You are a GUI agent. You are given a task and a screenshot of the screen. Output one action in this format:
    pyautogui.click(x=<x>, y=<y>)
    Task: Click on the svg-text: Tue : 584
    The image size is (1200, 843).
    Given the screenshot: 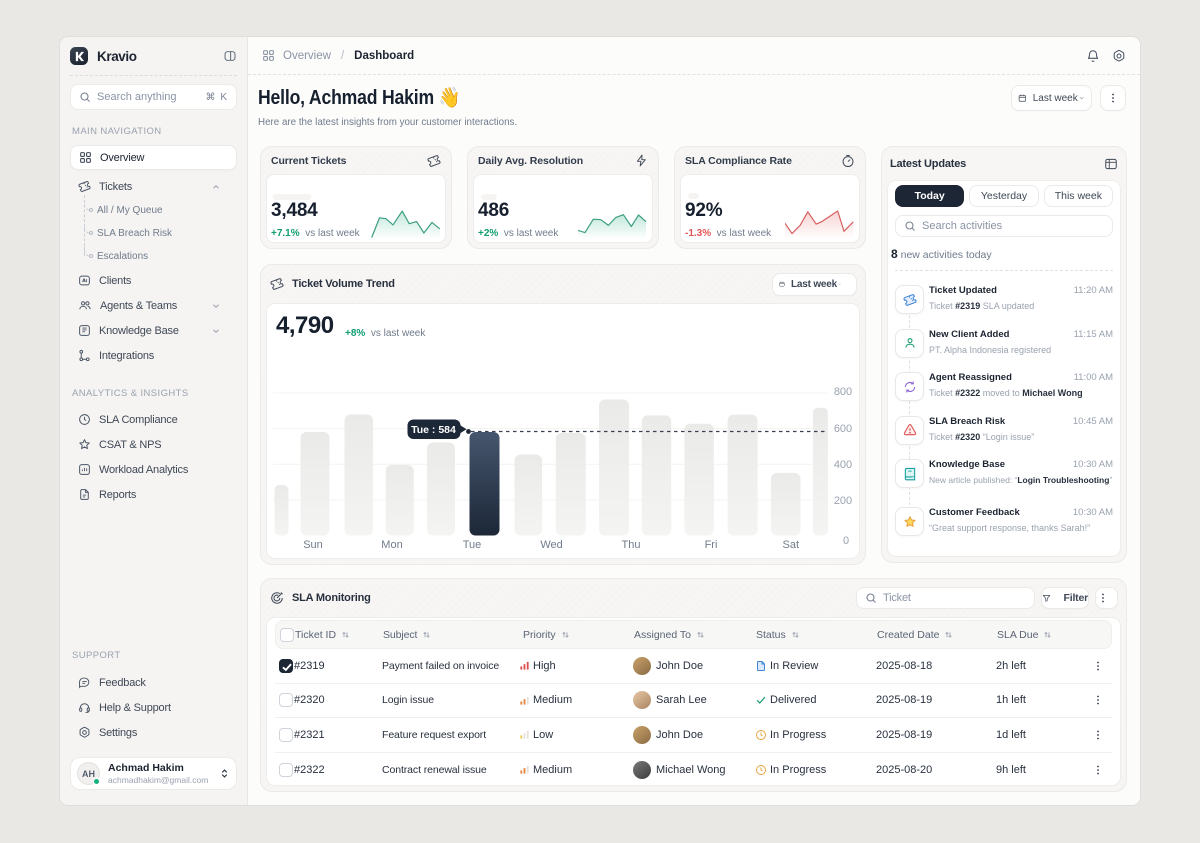 What is the action you would take?
    pyautogui.click(x=433, y=430)
    